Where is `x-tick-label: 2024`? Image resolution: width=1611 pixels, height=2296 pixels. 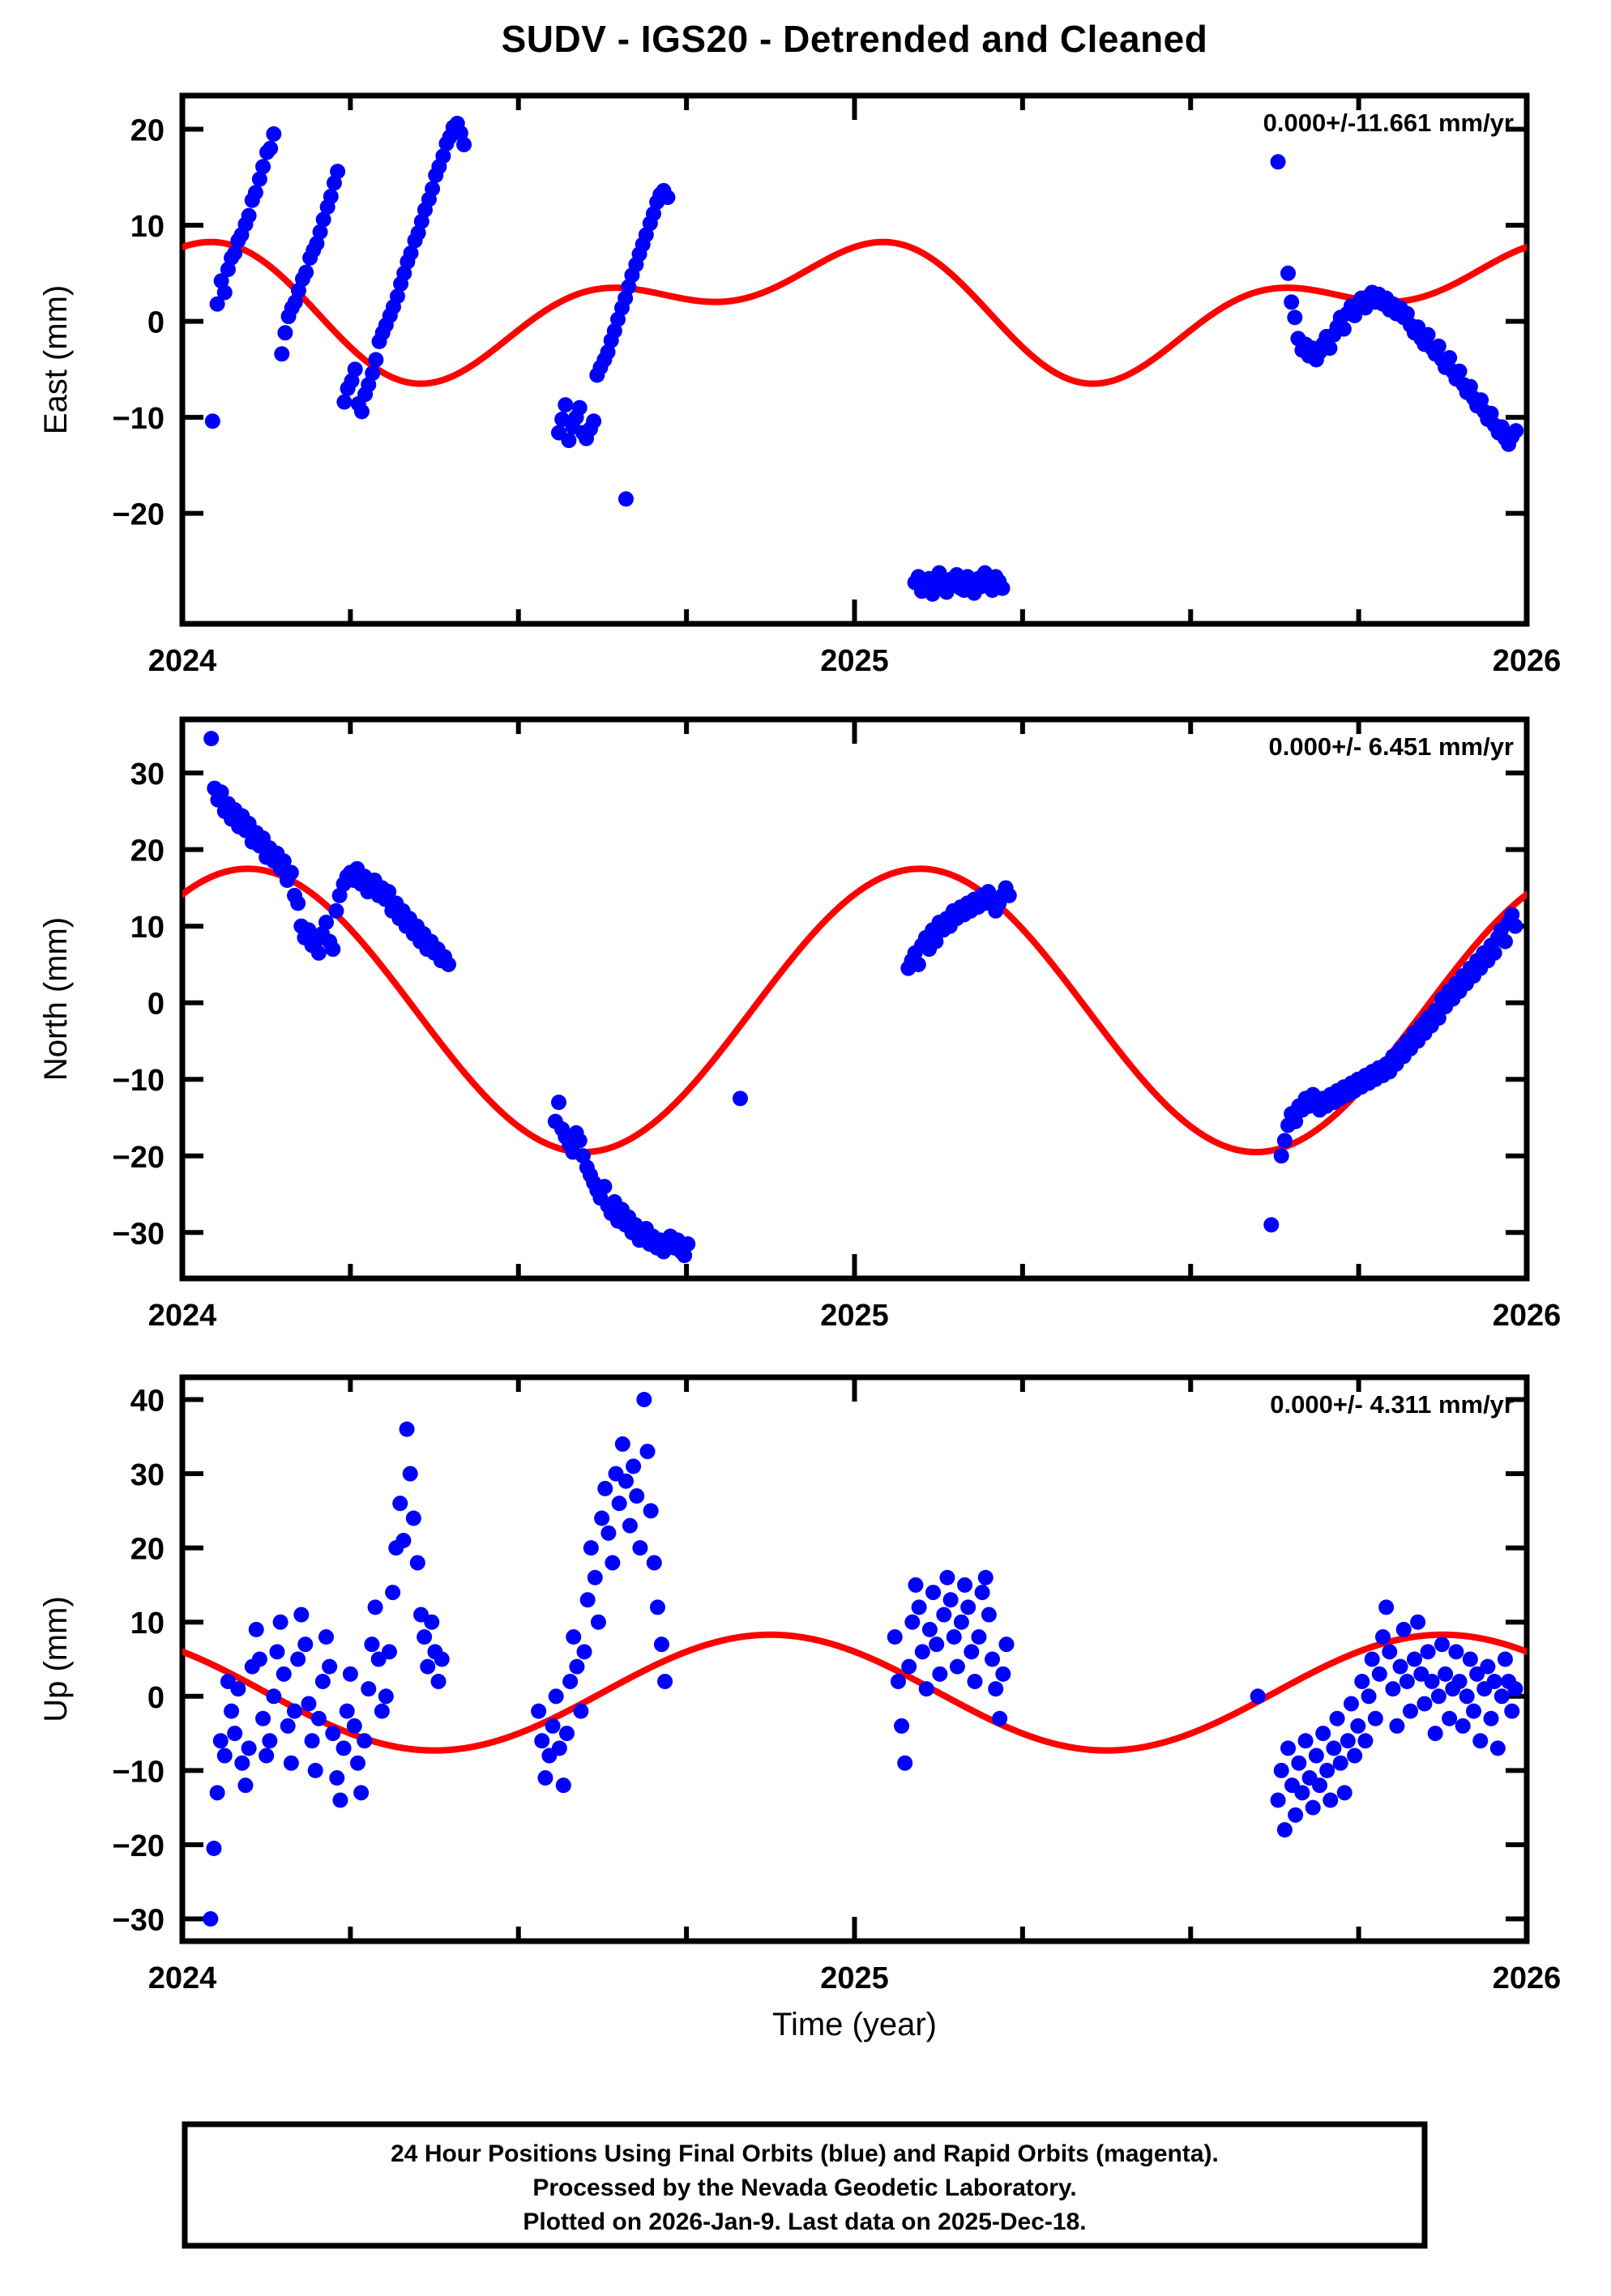
x-tick-label: 2024 is located at coordinates (182, 661).